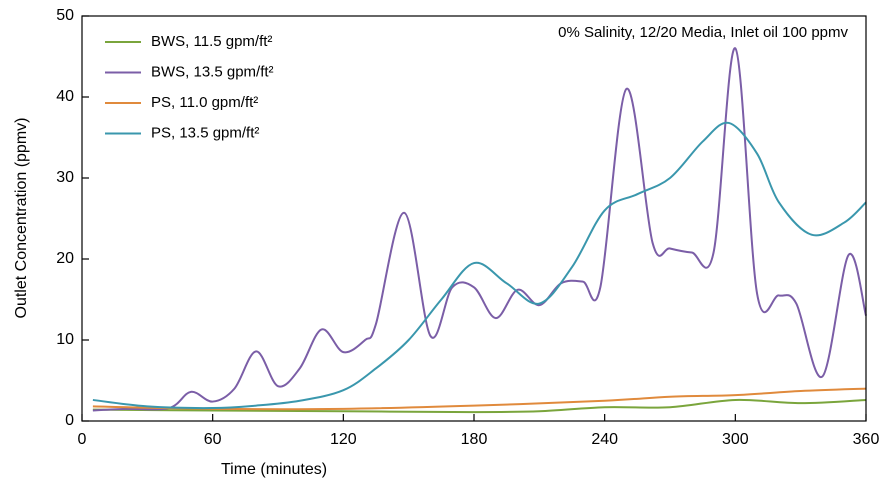  Describe the element at coordinates (65, 177) in the screenshot. I see `y-tick-label: 30` at that location.